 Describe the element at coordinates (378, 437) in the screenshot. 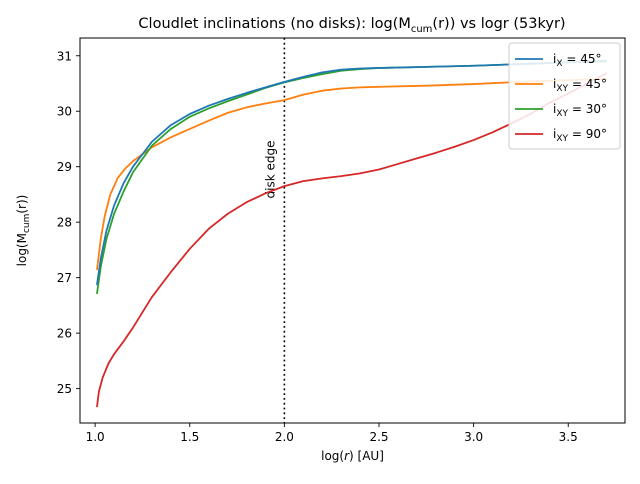

I see `x-tick-label: 2.5` at that location.